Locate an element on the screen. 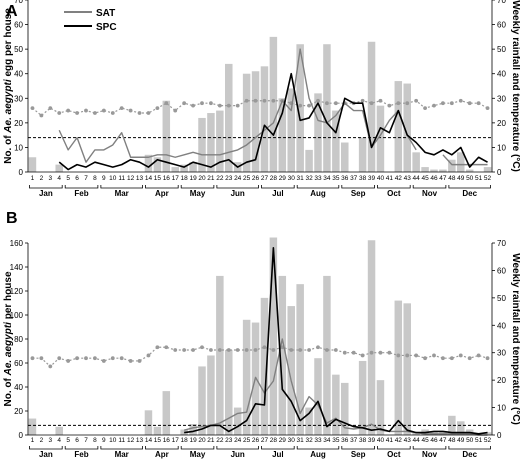  week-tick-label: 12 is located at coordinates (131, 440).